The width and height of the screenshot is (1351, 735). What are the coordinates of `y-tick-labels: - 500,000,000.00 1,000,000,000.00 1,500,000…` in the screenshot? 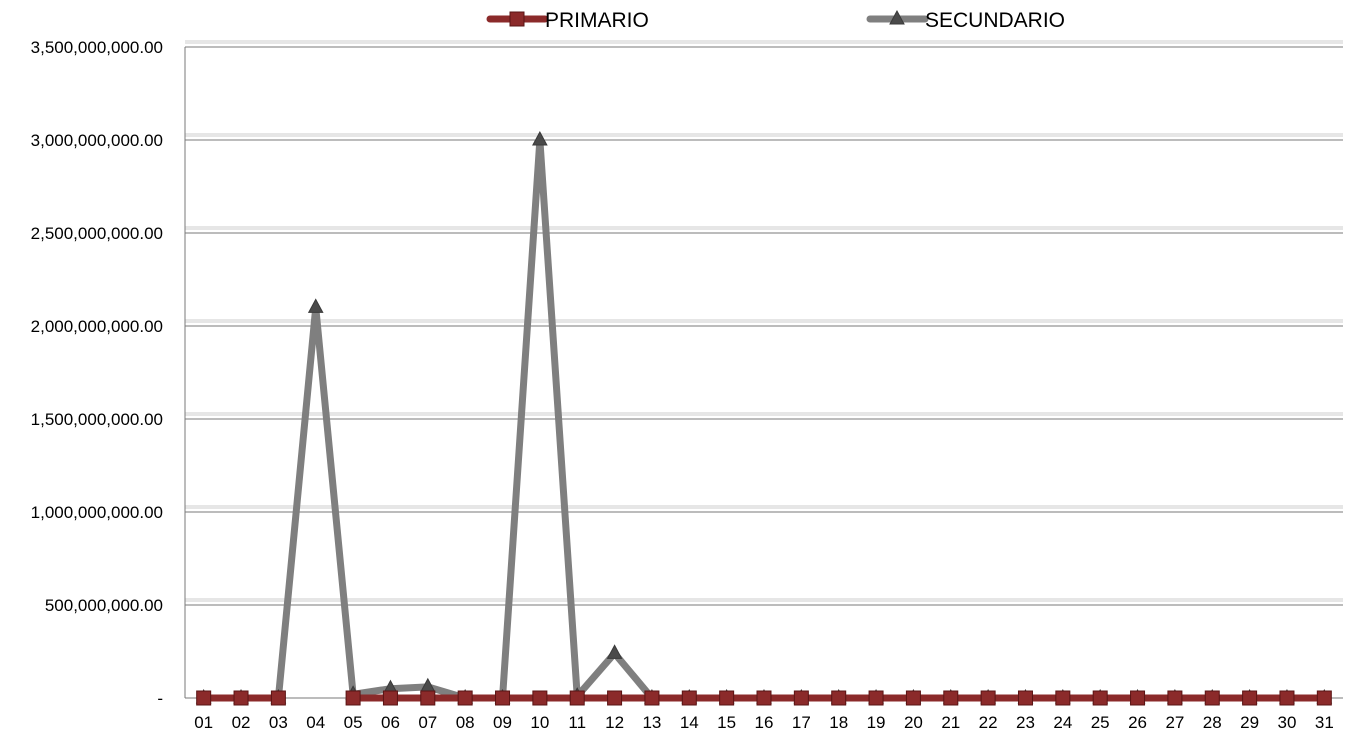 It's located at (97, 373).